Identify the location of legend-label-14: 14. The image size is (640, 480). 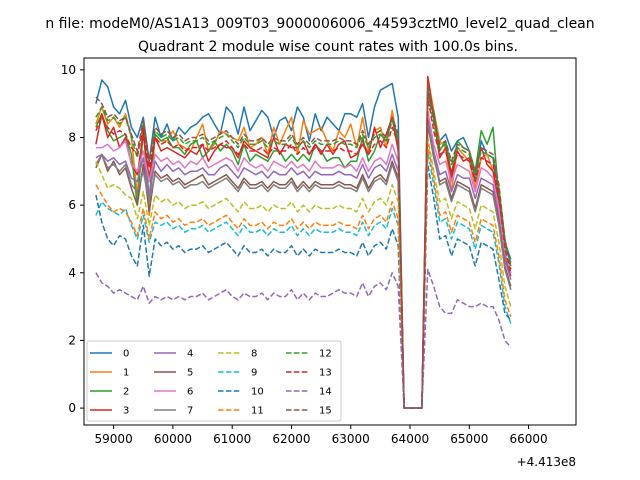
(325, 392).